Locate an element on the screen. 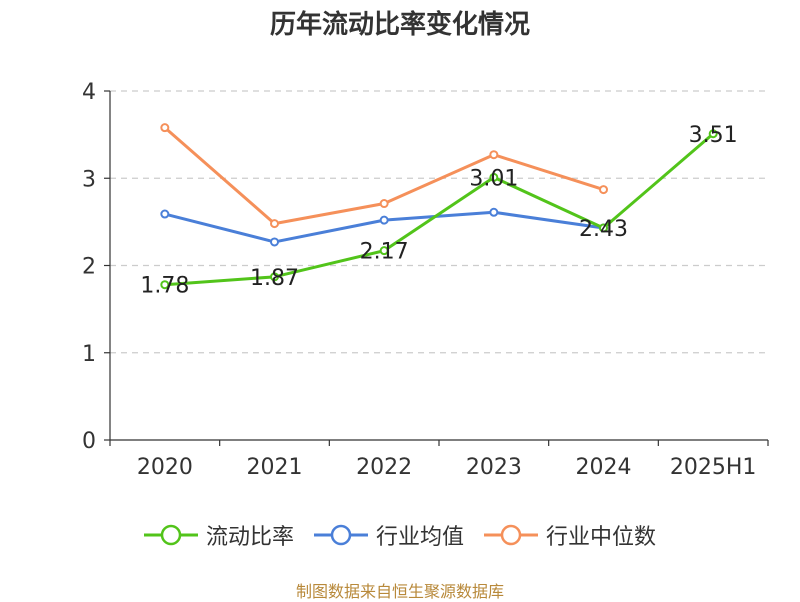  legend-item: 行业中位数 is located at coordinates (570, 535).